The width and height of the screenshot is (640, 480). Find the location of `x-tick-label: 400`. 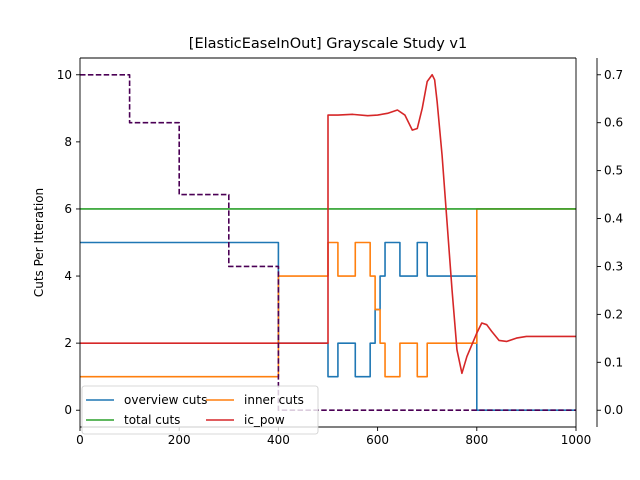

x-tick-label: 400 is located at coordinates (278, 440).